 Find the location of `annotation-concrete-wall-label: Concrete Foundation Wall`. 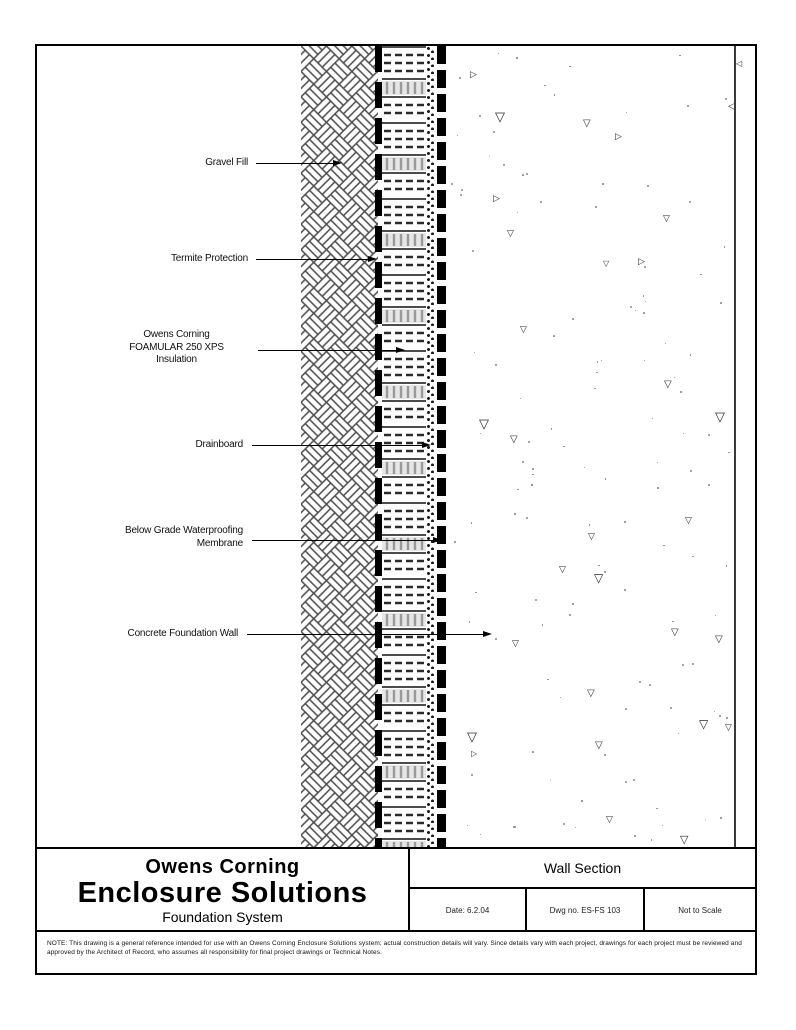

annotation-concrete-wall-label: Concrete Foundation Wall is located at coordinates (183, 633).